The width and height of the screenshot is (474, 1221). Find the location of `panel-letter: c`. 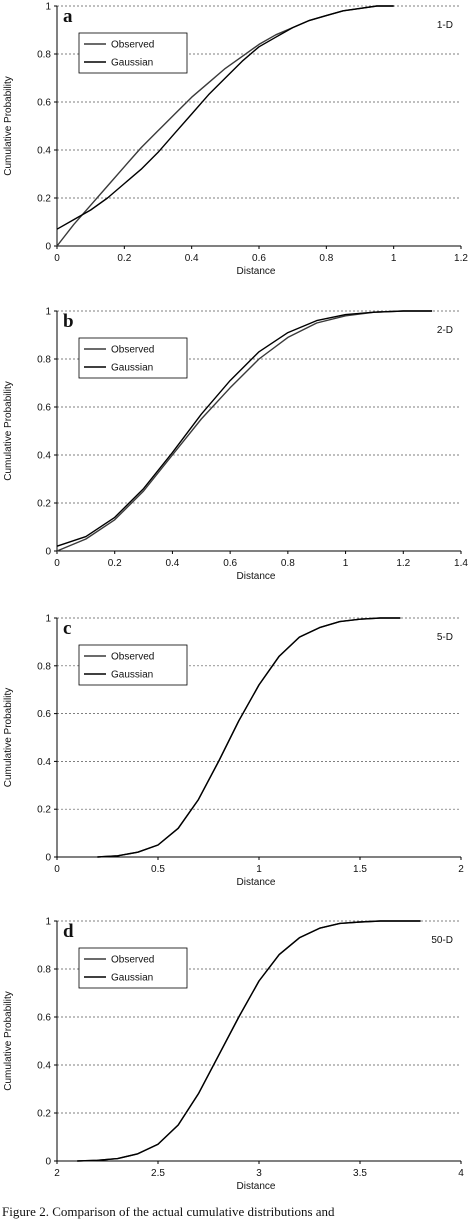

panel-letter: c is located at coordinates (67, 628).